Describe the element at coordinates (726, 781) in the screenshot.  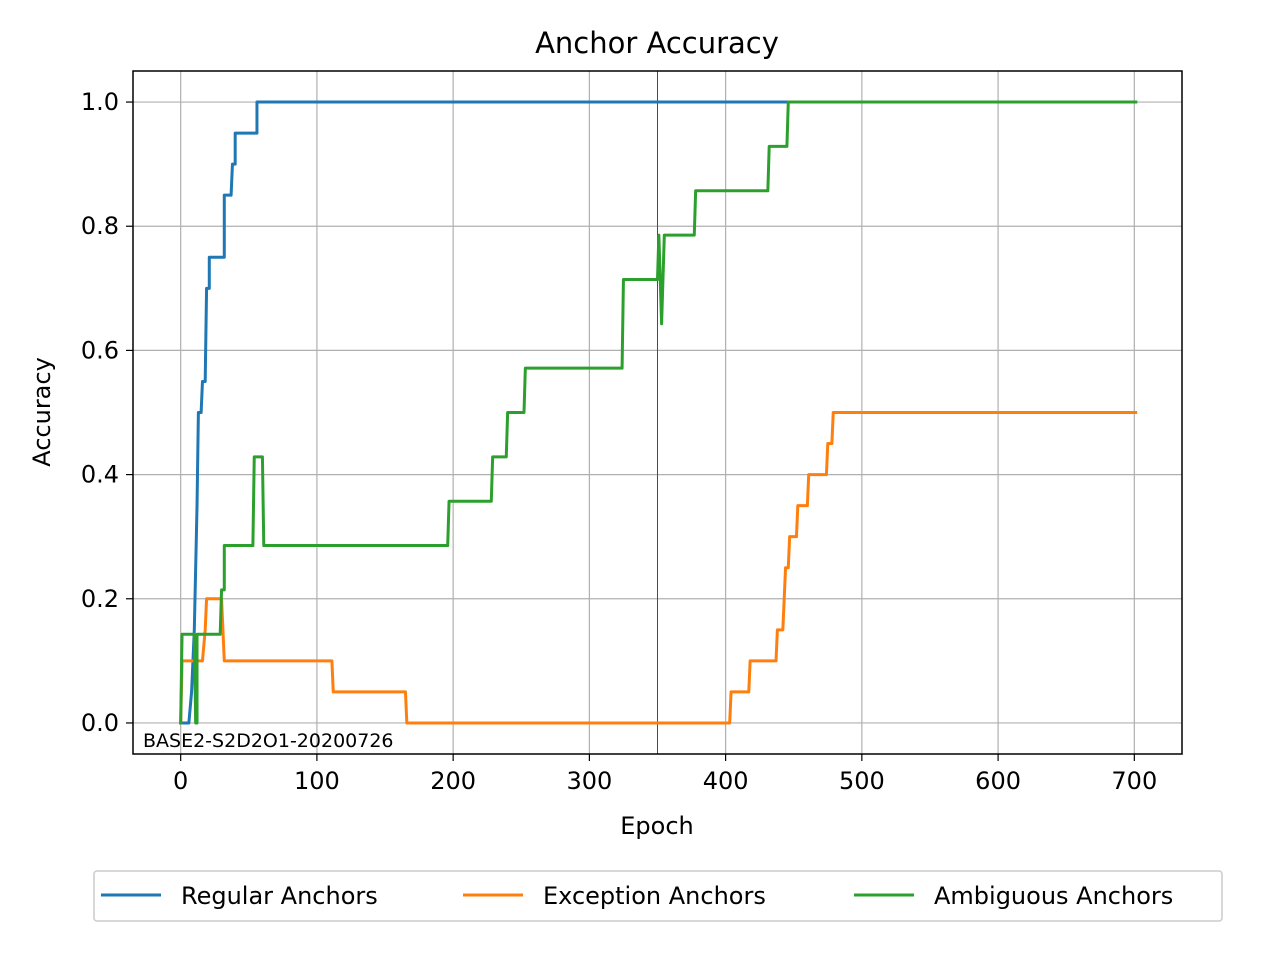
I see `x-tick-label: 400` at that location.